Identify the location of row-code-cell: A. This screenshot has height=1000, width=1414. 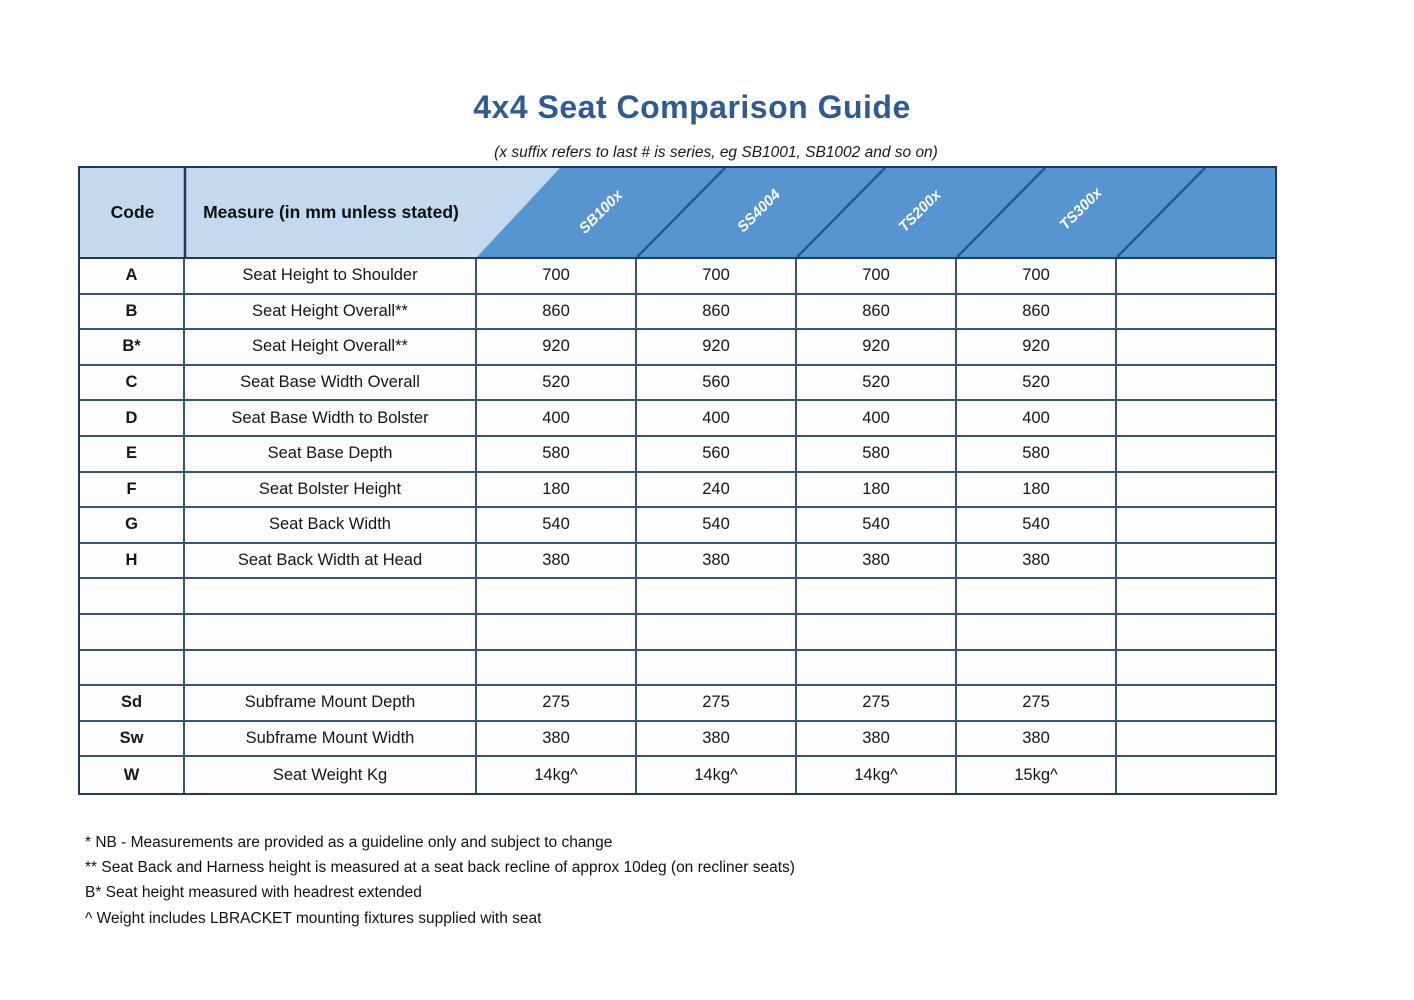
(132, 277).